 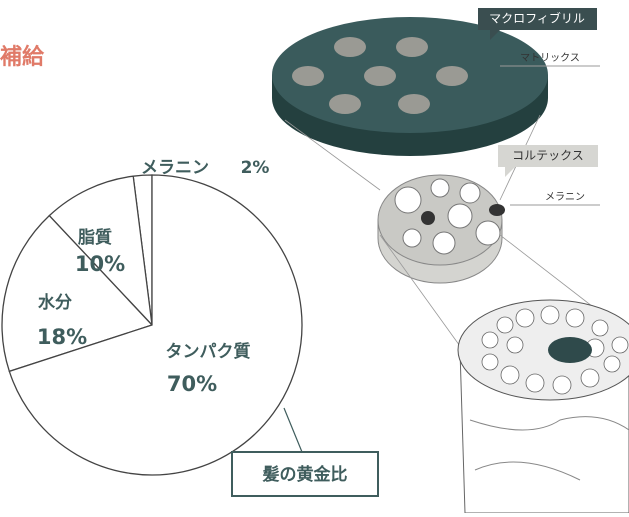 I want to click on slice-label: タンパク質, so click(x=208, y=351).